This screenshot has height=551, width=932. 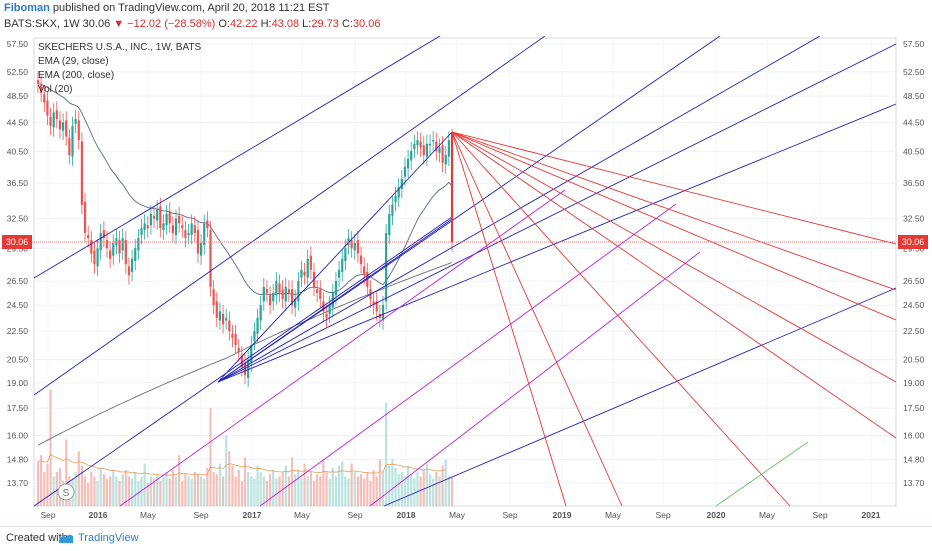 I want to click on symbol-label: BATS:SKX, 1W, so click(x=42, y=24).